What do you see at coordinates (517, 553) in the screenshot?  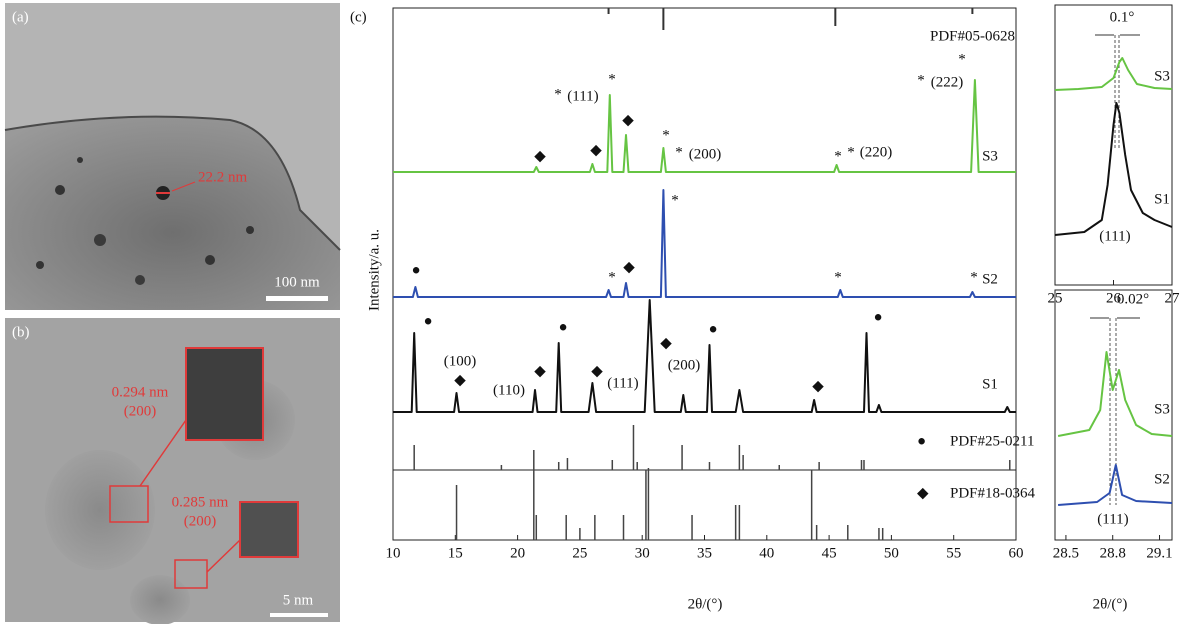 I see `x-tick-label: 20` at bounding box center [517, 553].